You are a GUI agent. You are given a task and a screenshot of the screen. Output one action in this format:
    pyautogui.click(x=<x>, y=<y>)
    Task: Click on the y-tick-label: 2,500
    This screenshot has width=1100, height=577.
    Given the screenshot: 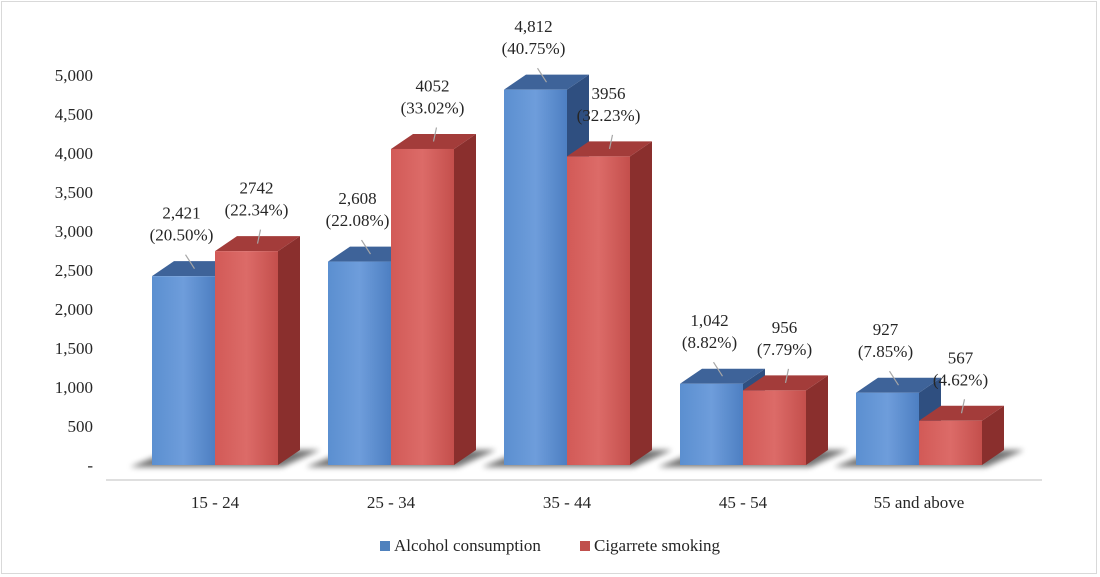 What is the action you would take?
    pyautogui.click(x=74, y=270)
    